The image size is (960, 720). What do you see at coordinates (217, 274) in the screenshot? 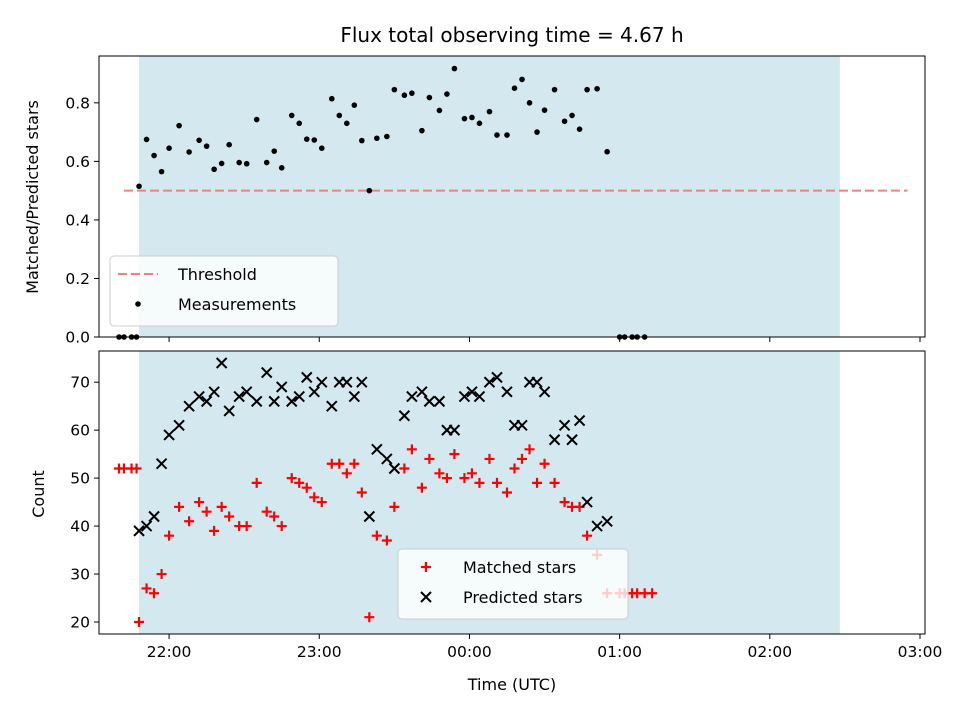
I see `legend-label: Threshold` at bounding box center [217, 274].